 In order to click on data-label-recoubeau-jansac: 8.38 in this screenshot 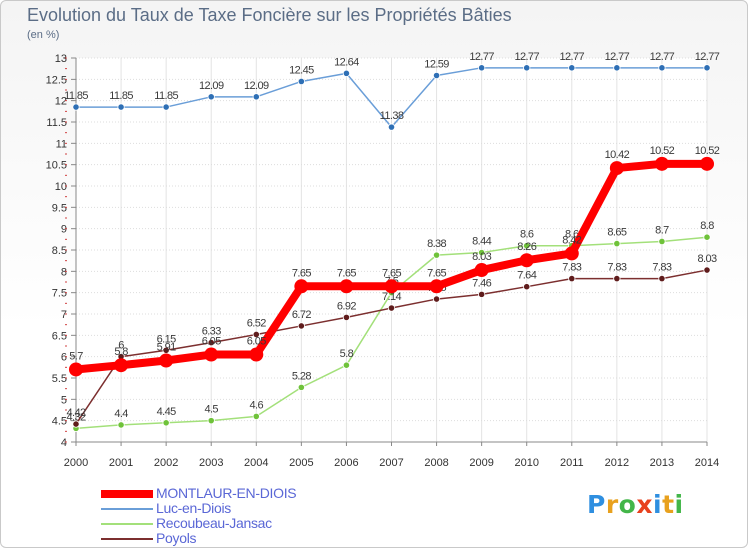, I will do `click(436, 244)`.